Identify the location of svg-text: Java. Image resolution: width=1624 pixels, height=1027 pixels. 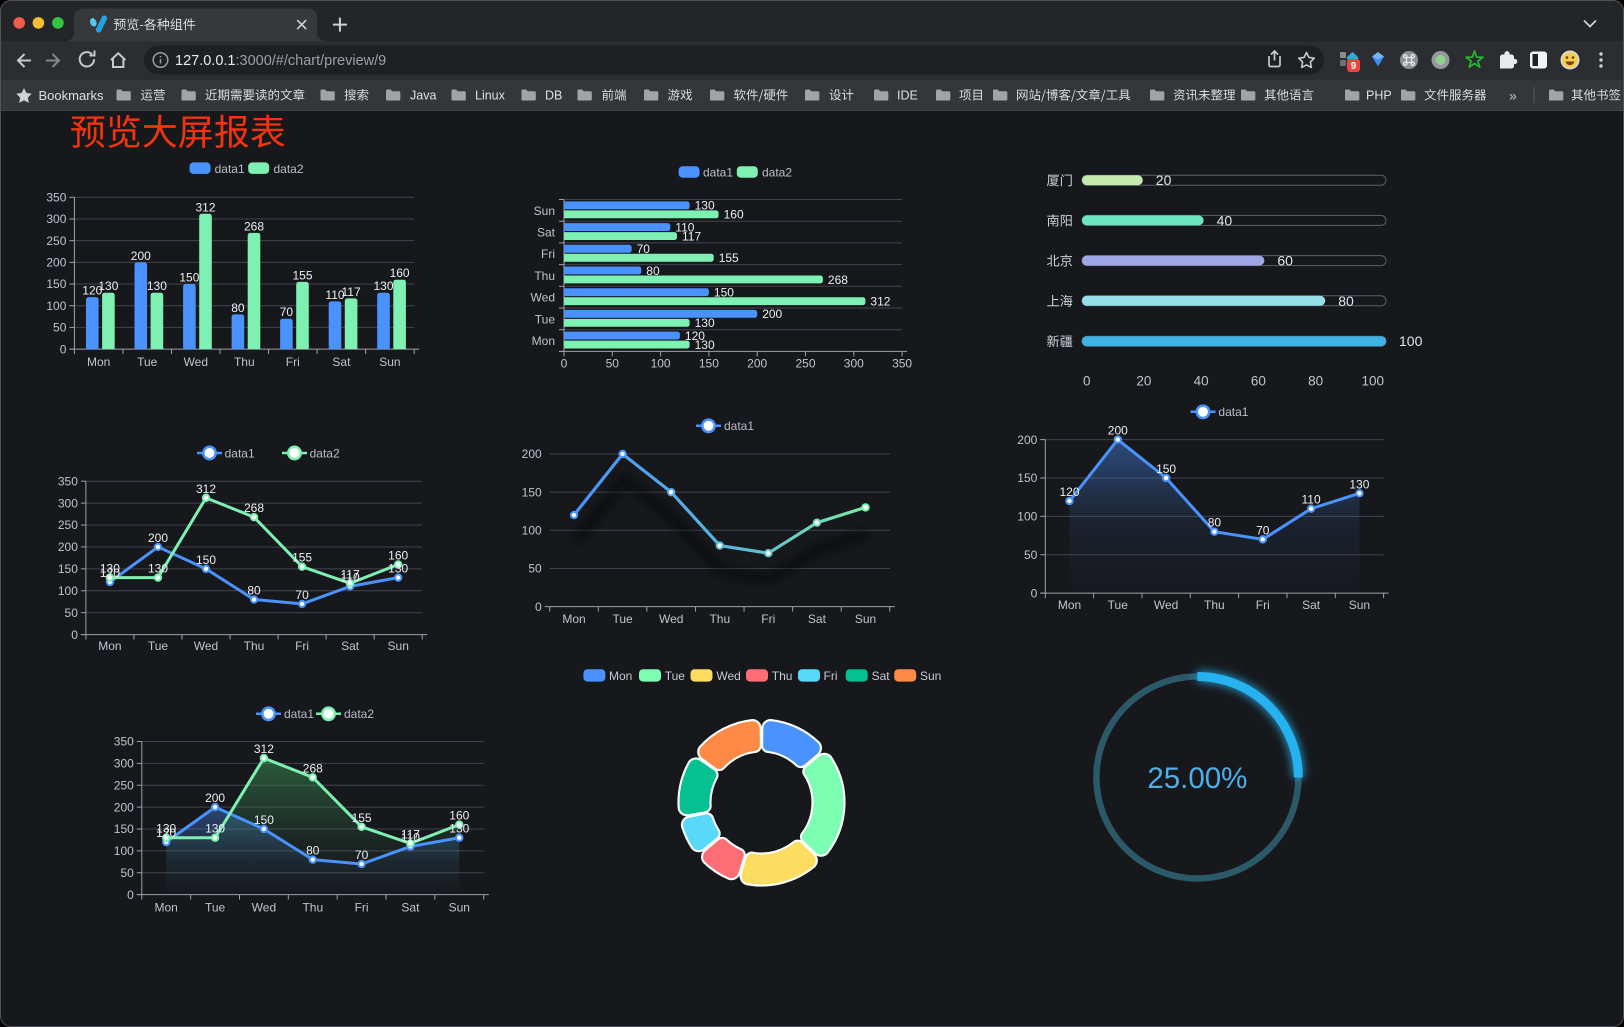
(423, 96).